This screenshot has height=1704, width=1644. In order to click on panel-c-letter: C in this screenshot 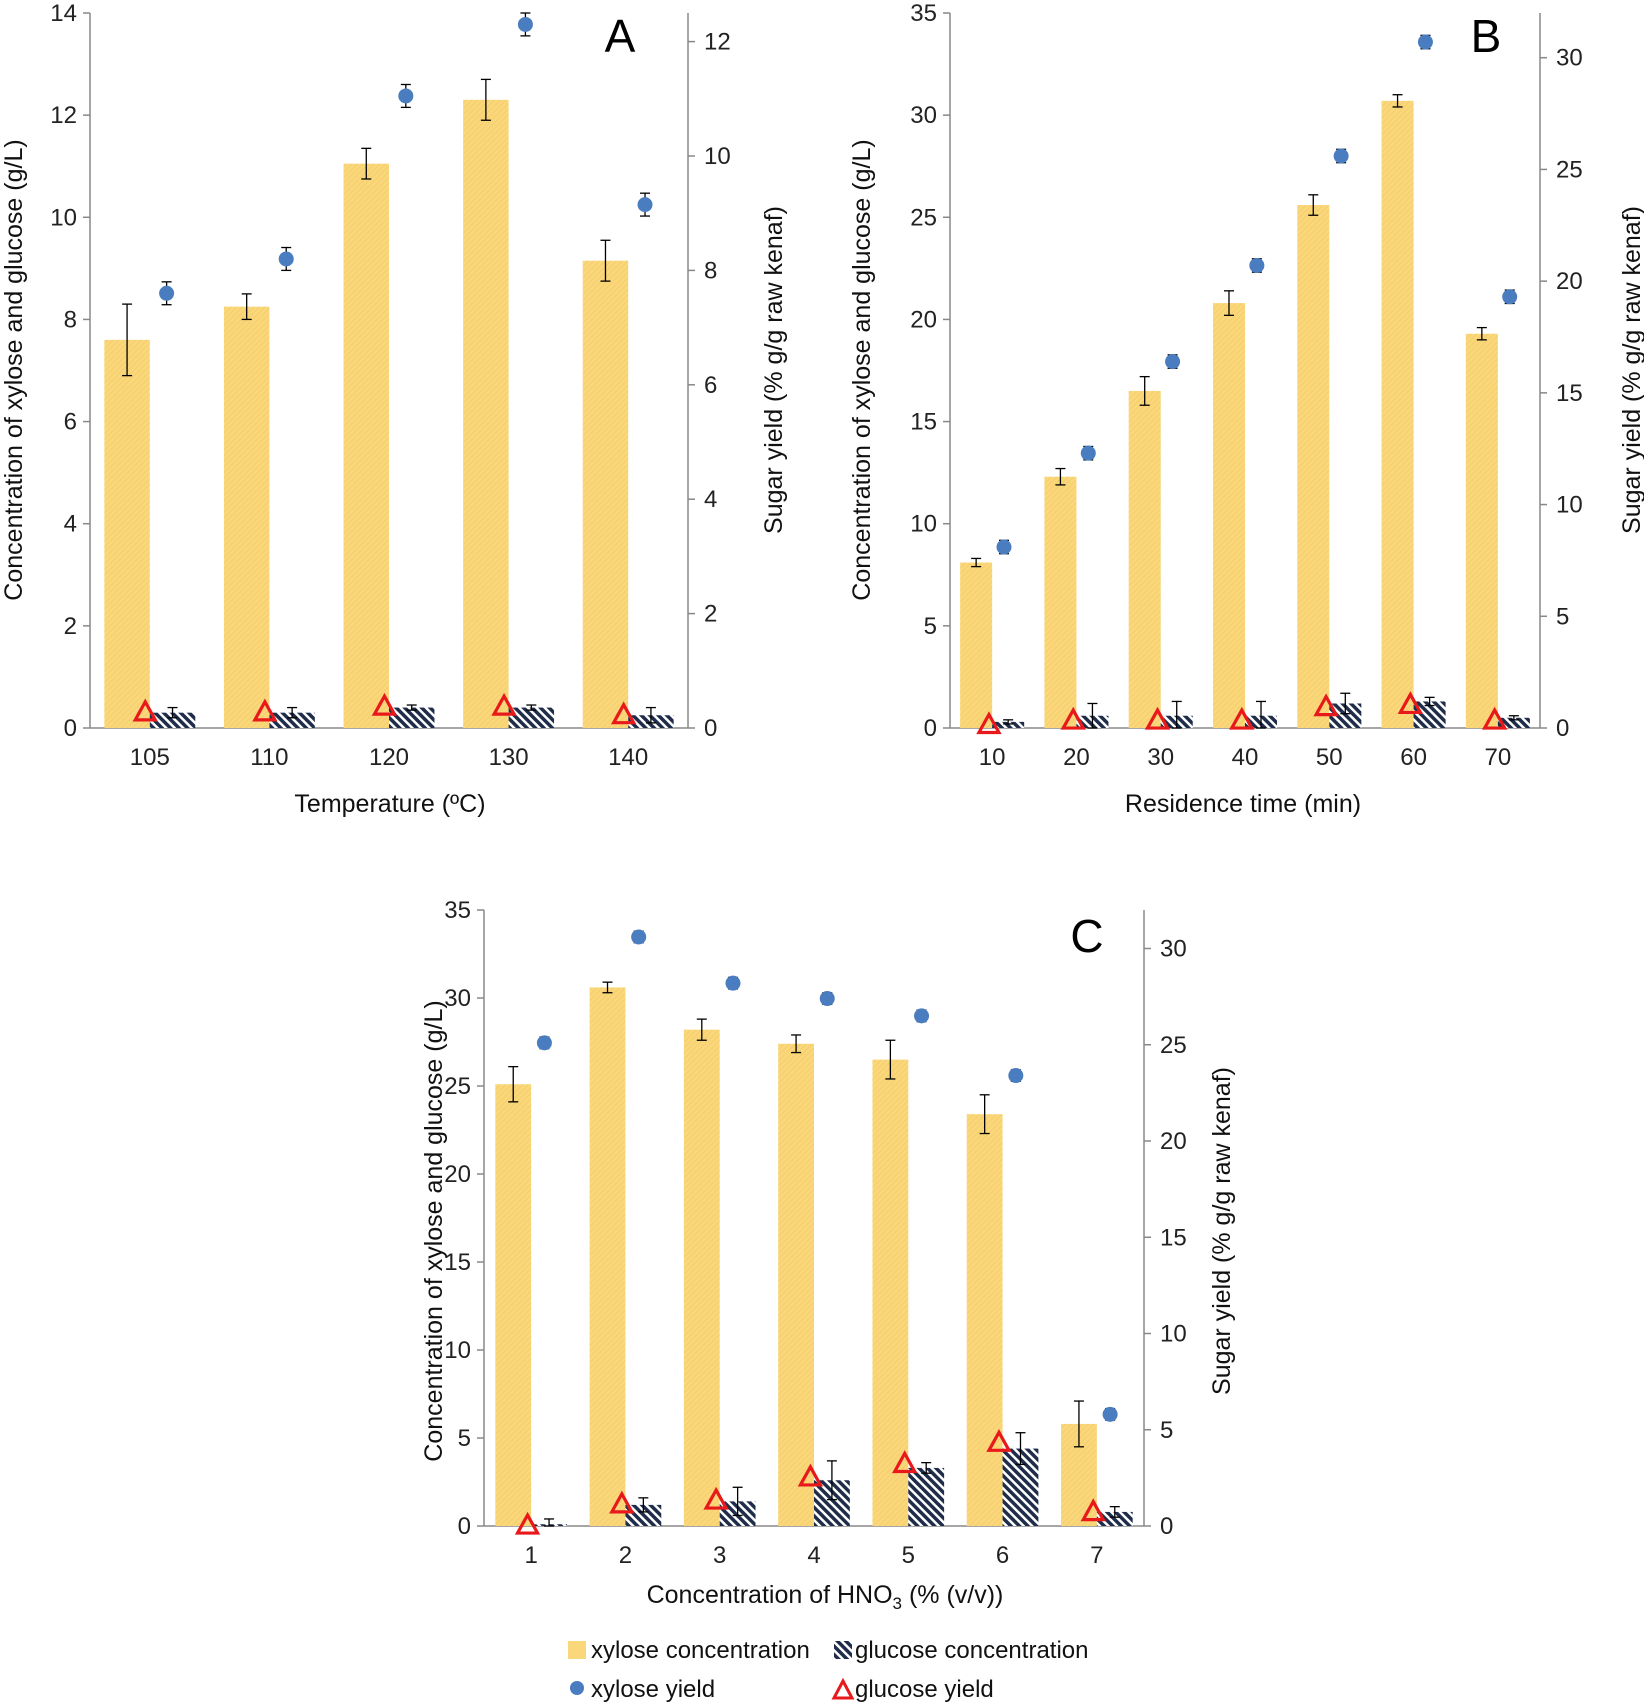, I will do `click(1086, 936)`.